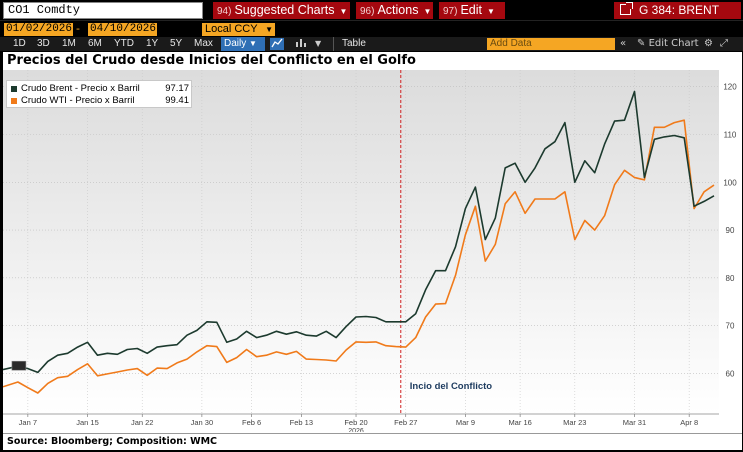 The width and height of the screenshot is (743, 452). What do you see at coordinates (28, 422) in the screenshot?
I see `x-tick-label: Jan 7` at bounding box center [28, 422].